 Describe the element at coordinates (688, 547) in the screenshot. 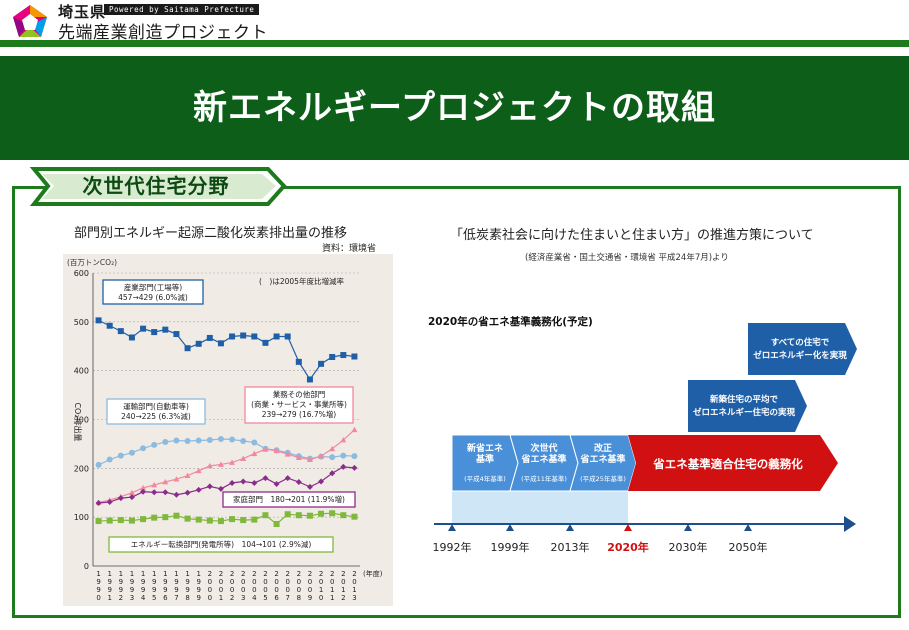

I see `year-label: 2030年` at that location.